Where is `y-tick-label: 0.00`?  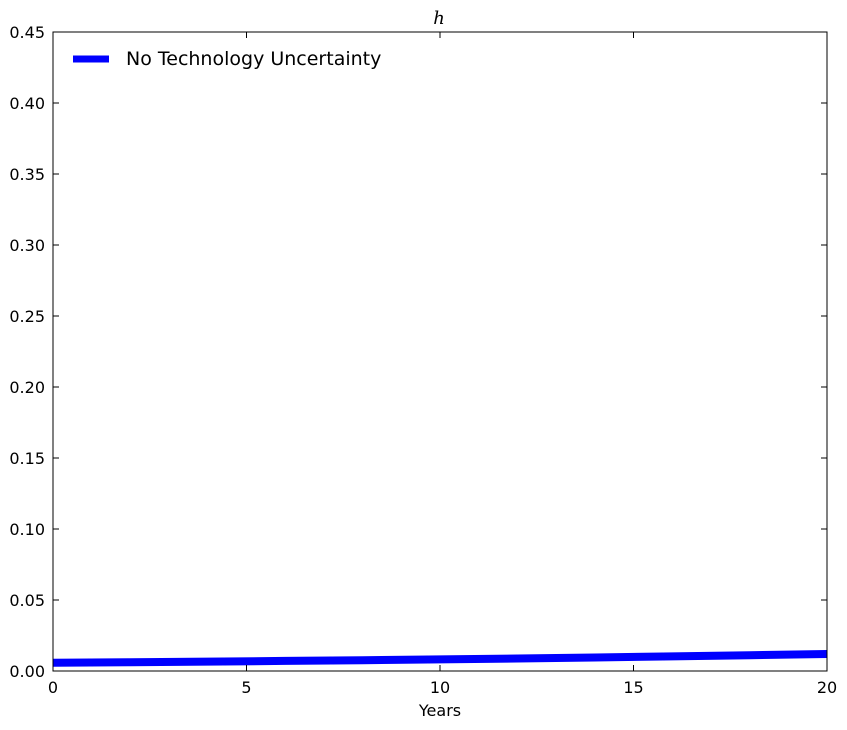 y-tick-label: 0.00 is located at coordinates (27, 671).